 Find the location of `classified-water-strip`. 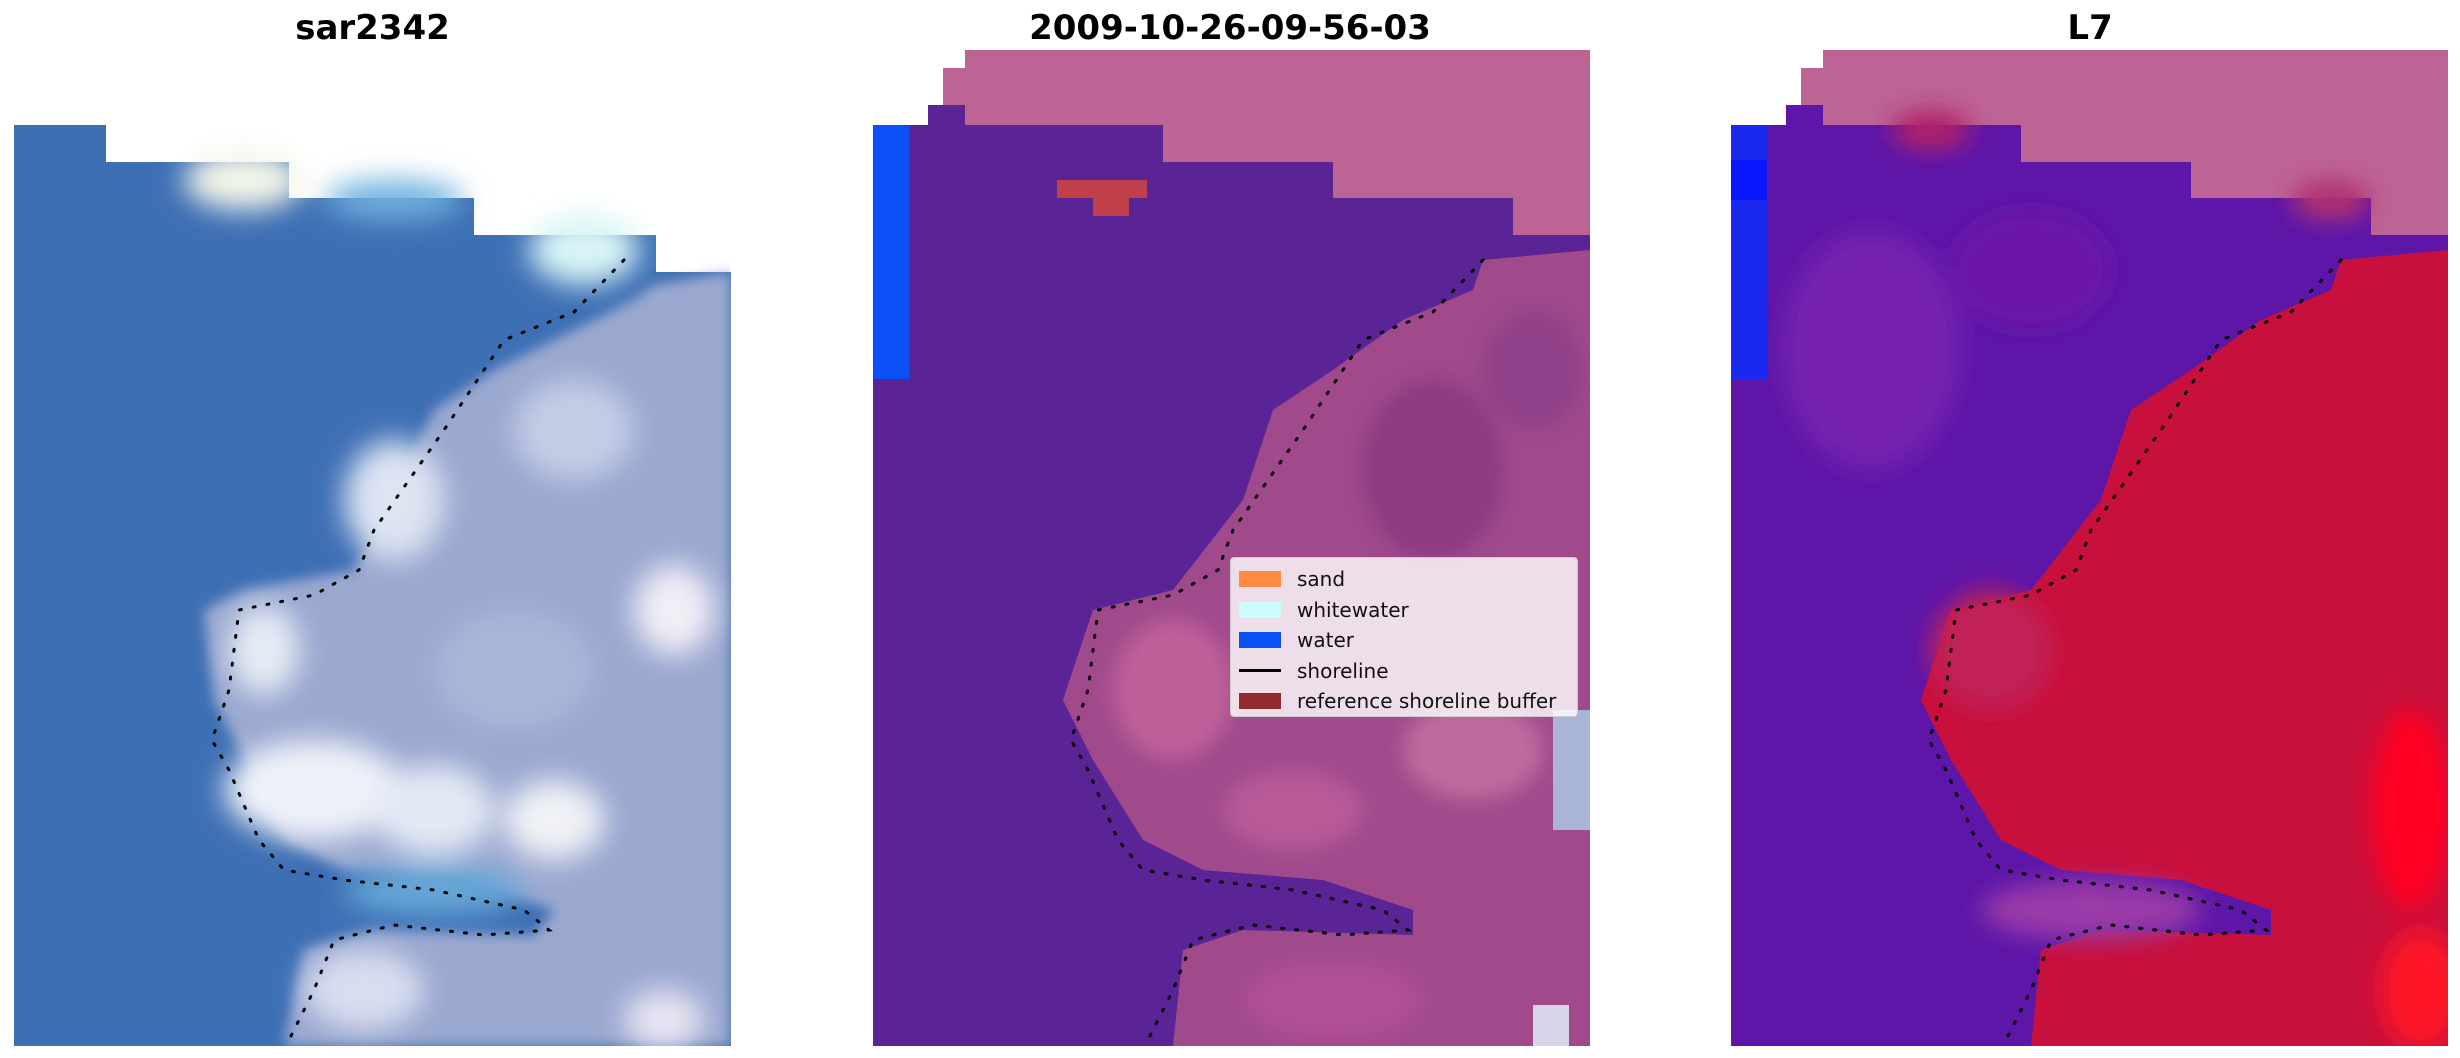

classified-water-strip is located at coordinates (891, 252).